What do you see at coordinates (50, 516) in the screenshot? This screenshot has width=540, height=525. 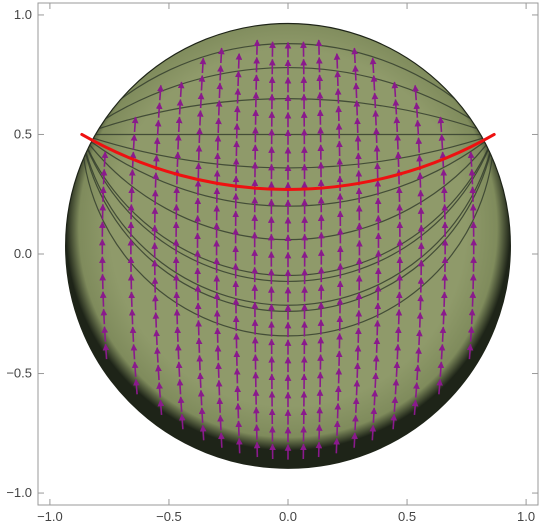 I see `x-tick-label: −1.0` at bounding box center [50, 516].